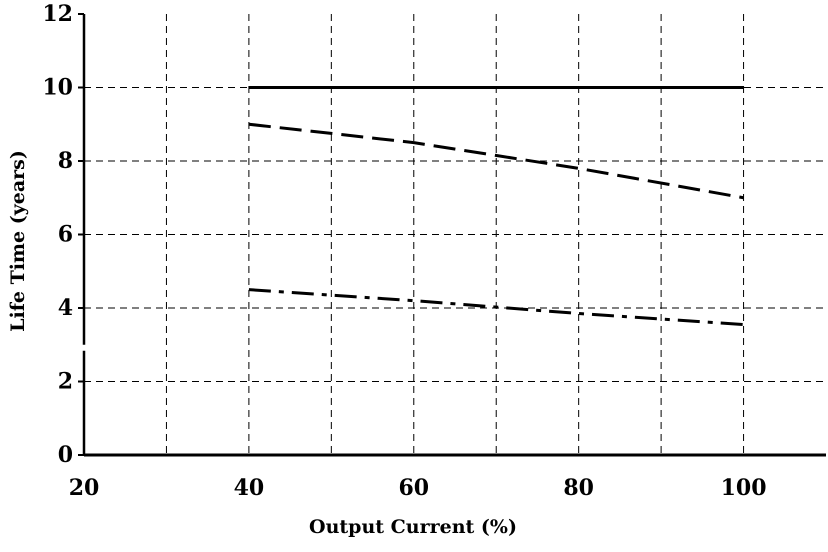 The width and height of the screenshot is (828, 552). What do you see at coordinates (65, 161) in the screenshot?
I see `y-tick-label: 8` at bounding box center [65, 161].